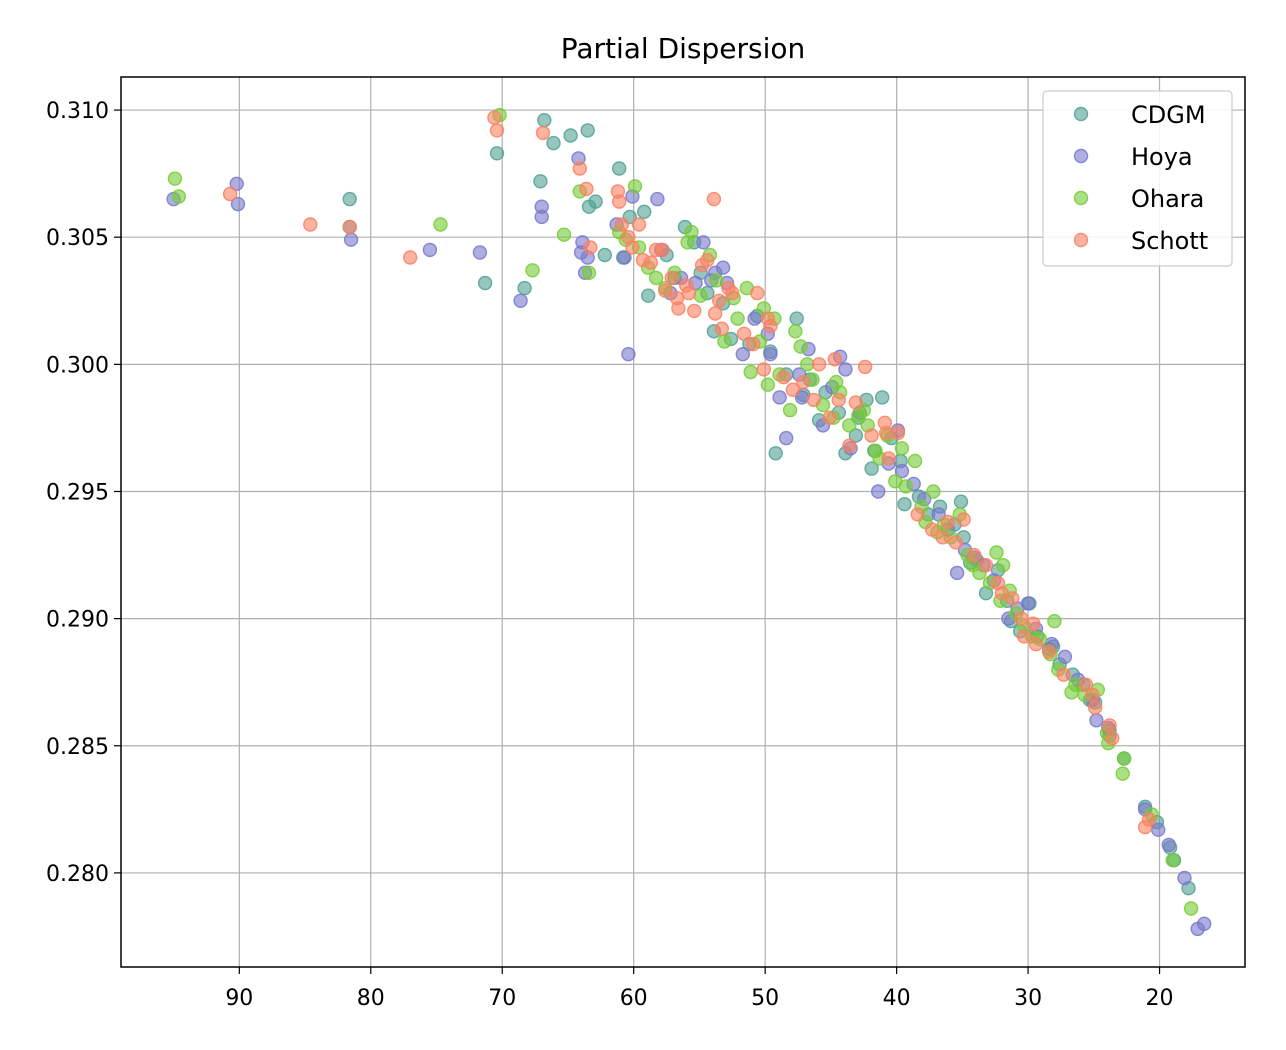 The width and height of the screenshot is (1286, 1050). What do you see at coordinates (897, 998) in the screenshot?
I see `x-tick-label: 40` at bounding box center [897, 998].